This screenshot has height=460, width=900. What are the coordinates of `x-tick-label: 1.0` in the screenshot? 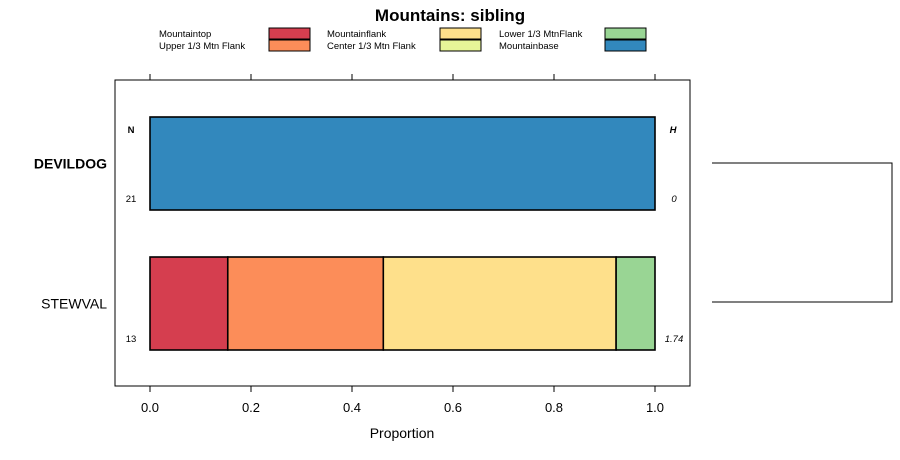 It's located at (655, 407).